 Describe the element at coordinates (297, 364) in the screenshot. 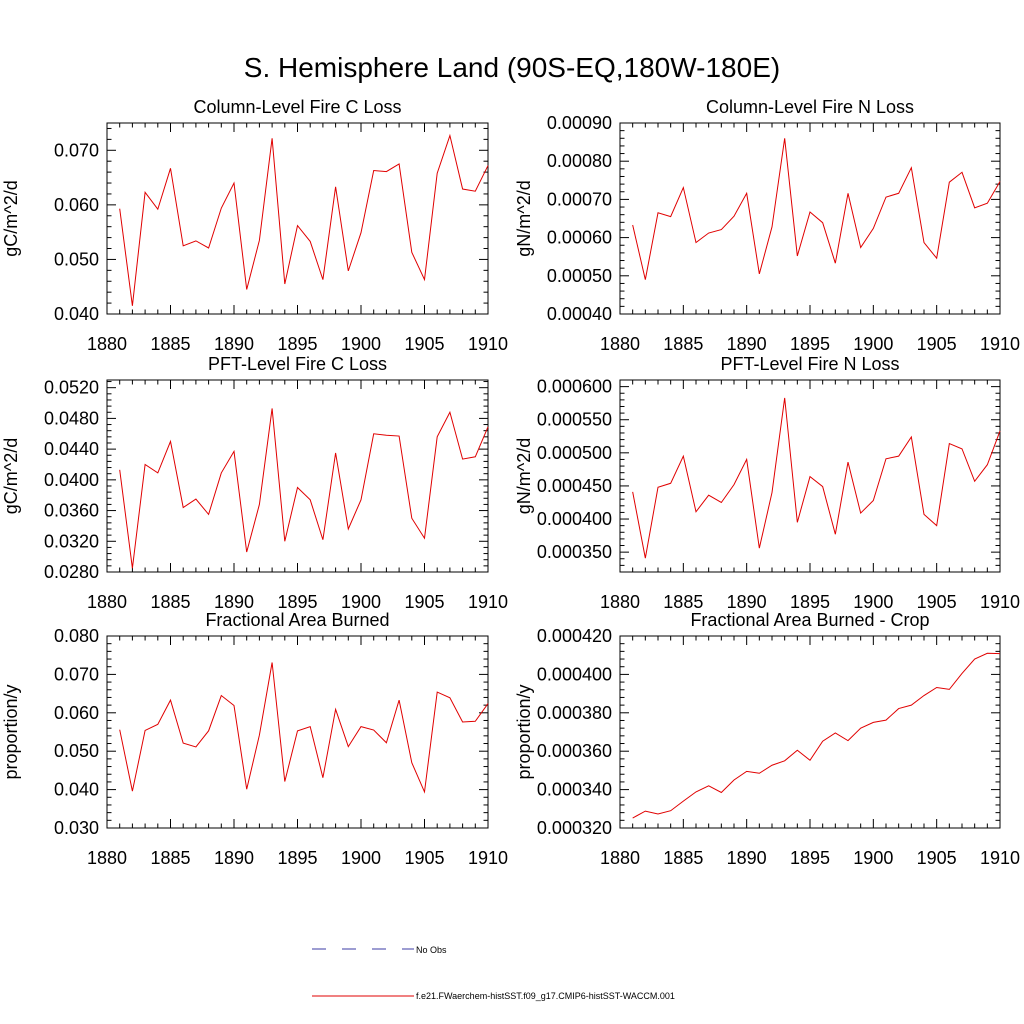

I see `panel-title: PFT-Level Fire C Loss` at that location.